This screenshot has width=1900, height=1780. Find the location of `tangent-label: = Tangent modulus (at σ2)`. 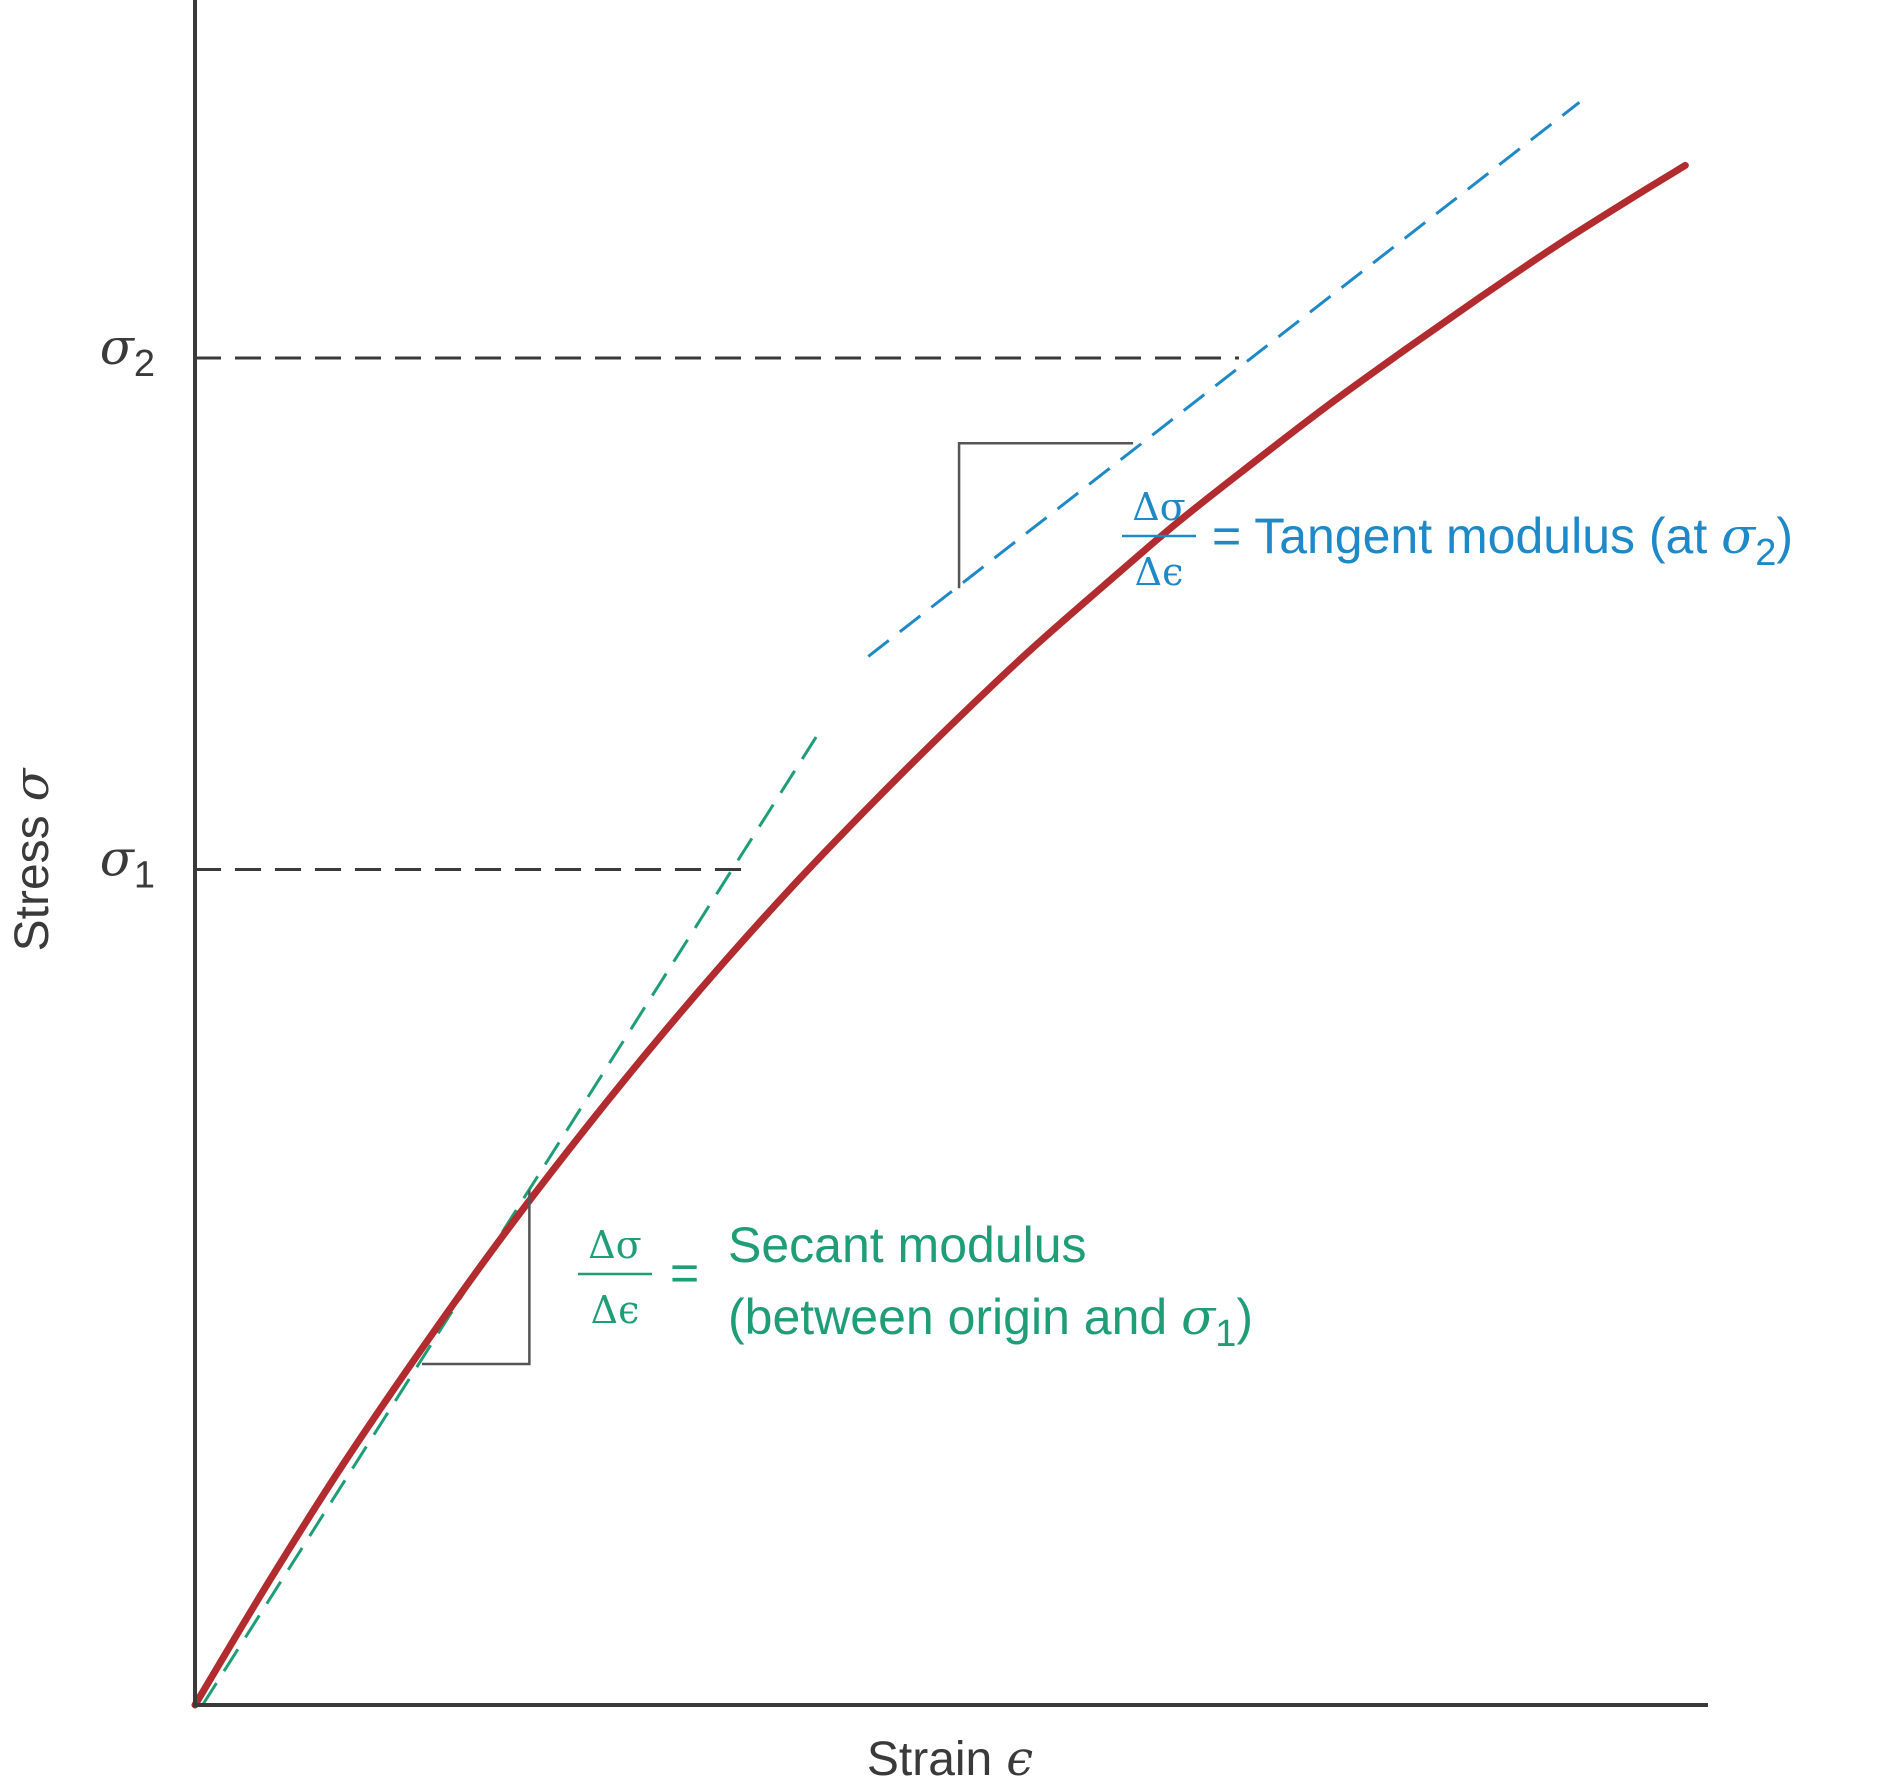

tangent-label: = Tangent modulus (at σ2) is located at coordinates (1502, 540).